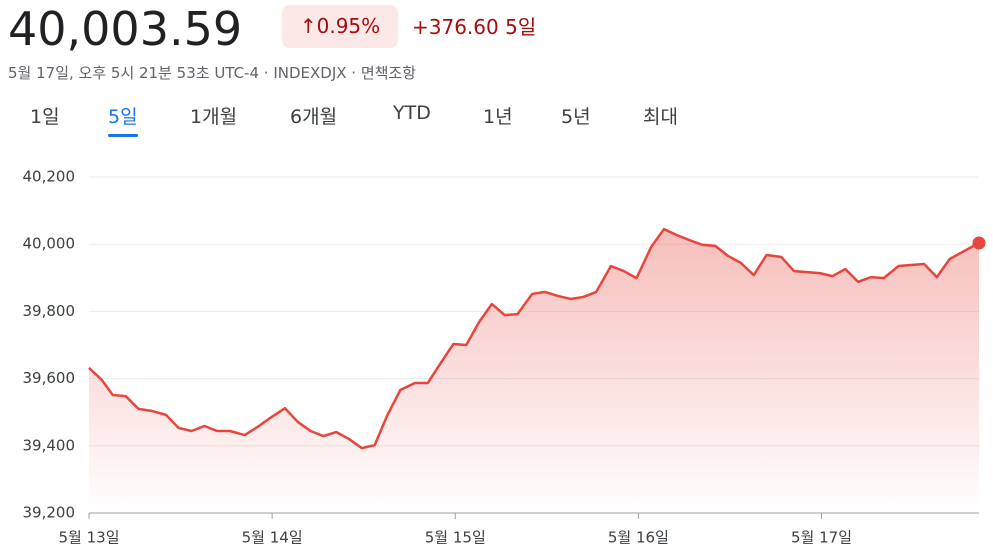 The width and height of the screenshot is (993, 553). Describe the element at coordinates (49, 445) in the screenshot. I see `y-tick-label: 39,400` at that location.